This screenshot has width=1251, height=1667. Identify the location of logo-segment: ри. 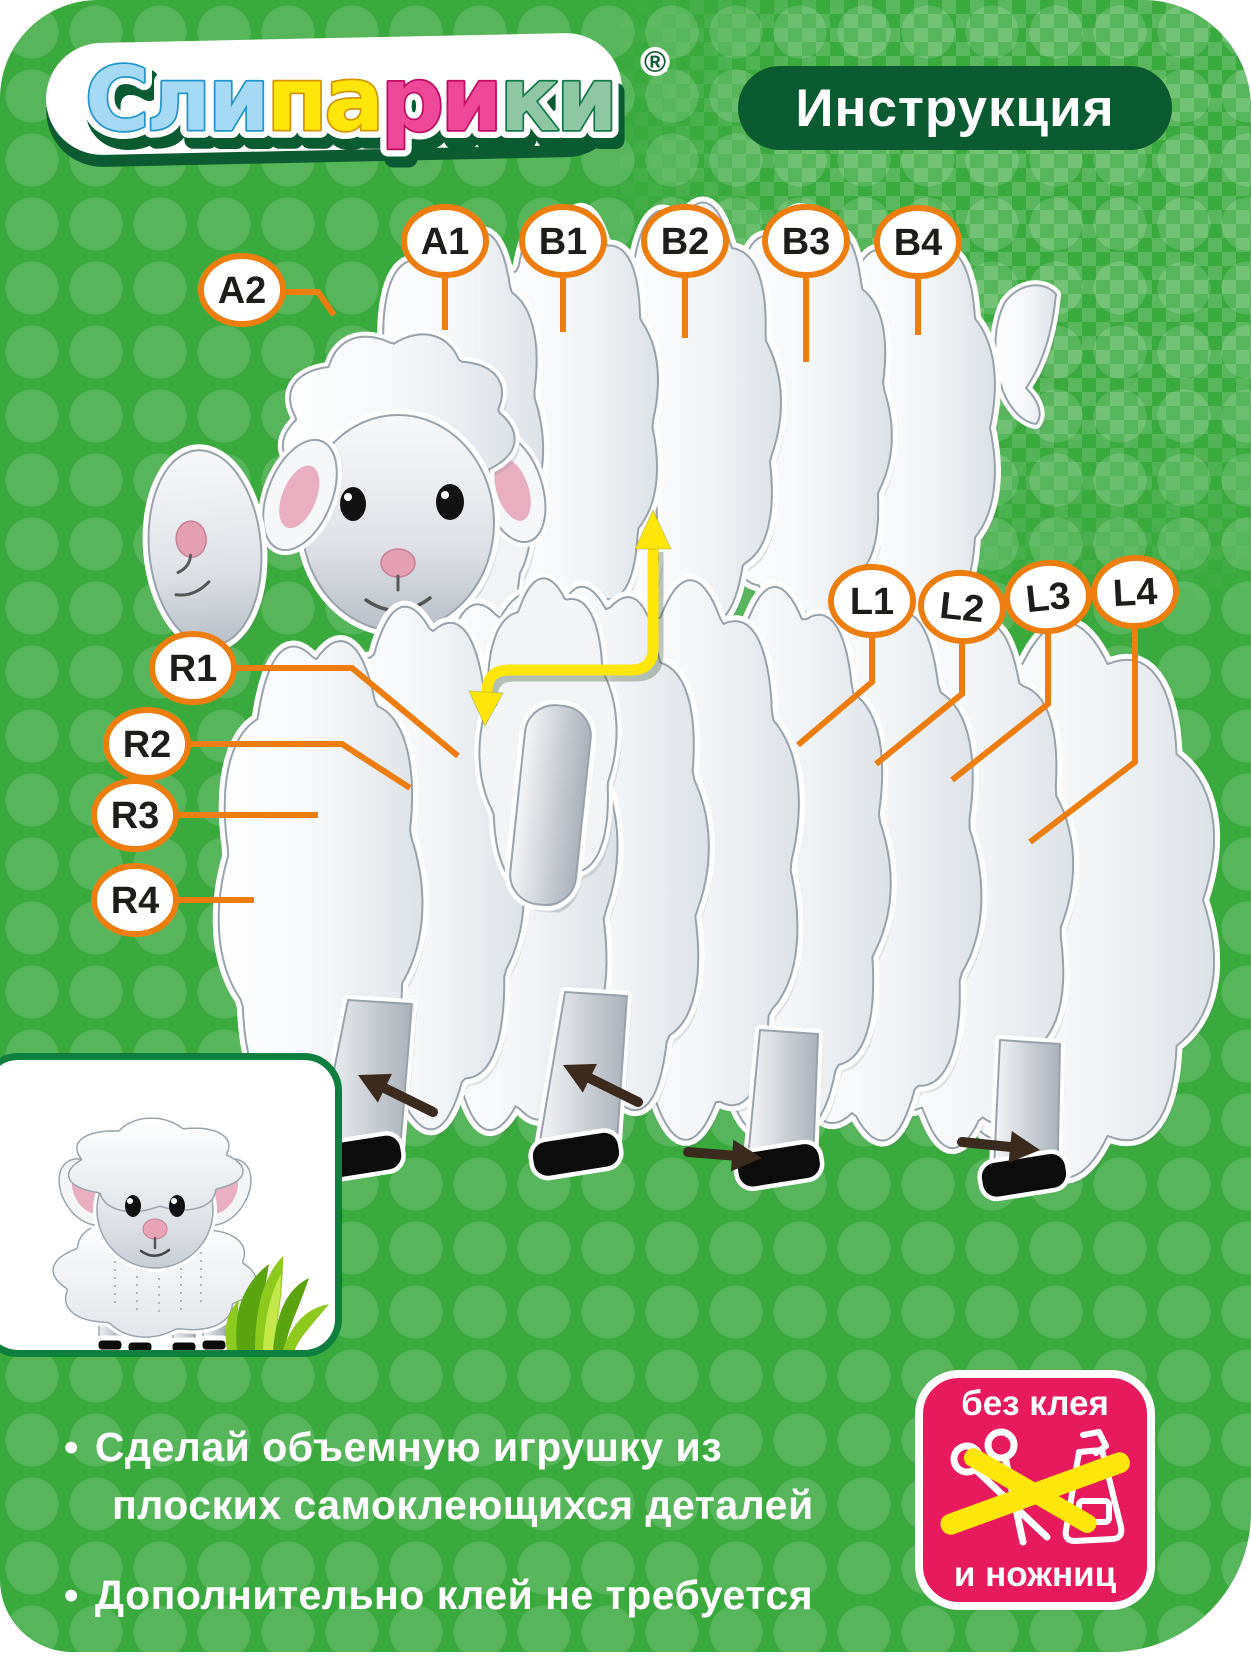
(440, 99).